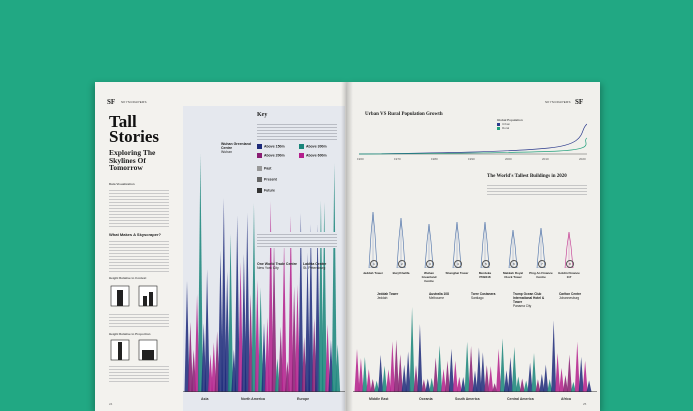 This screenshot has width=693, height=411. Describe the element at coordinates (264, 272) in the screenshot. I see `skyscraper-spike-chart-left` at that location.